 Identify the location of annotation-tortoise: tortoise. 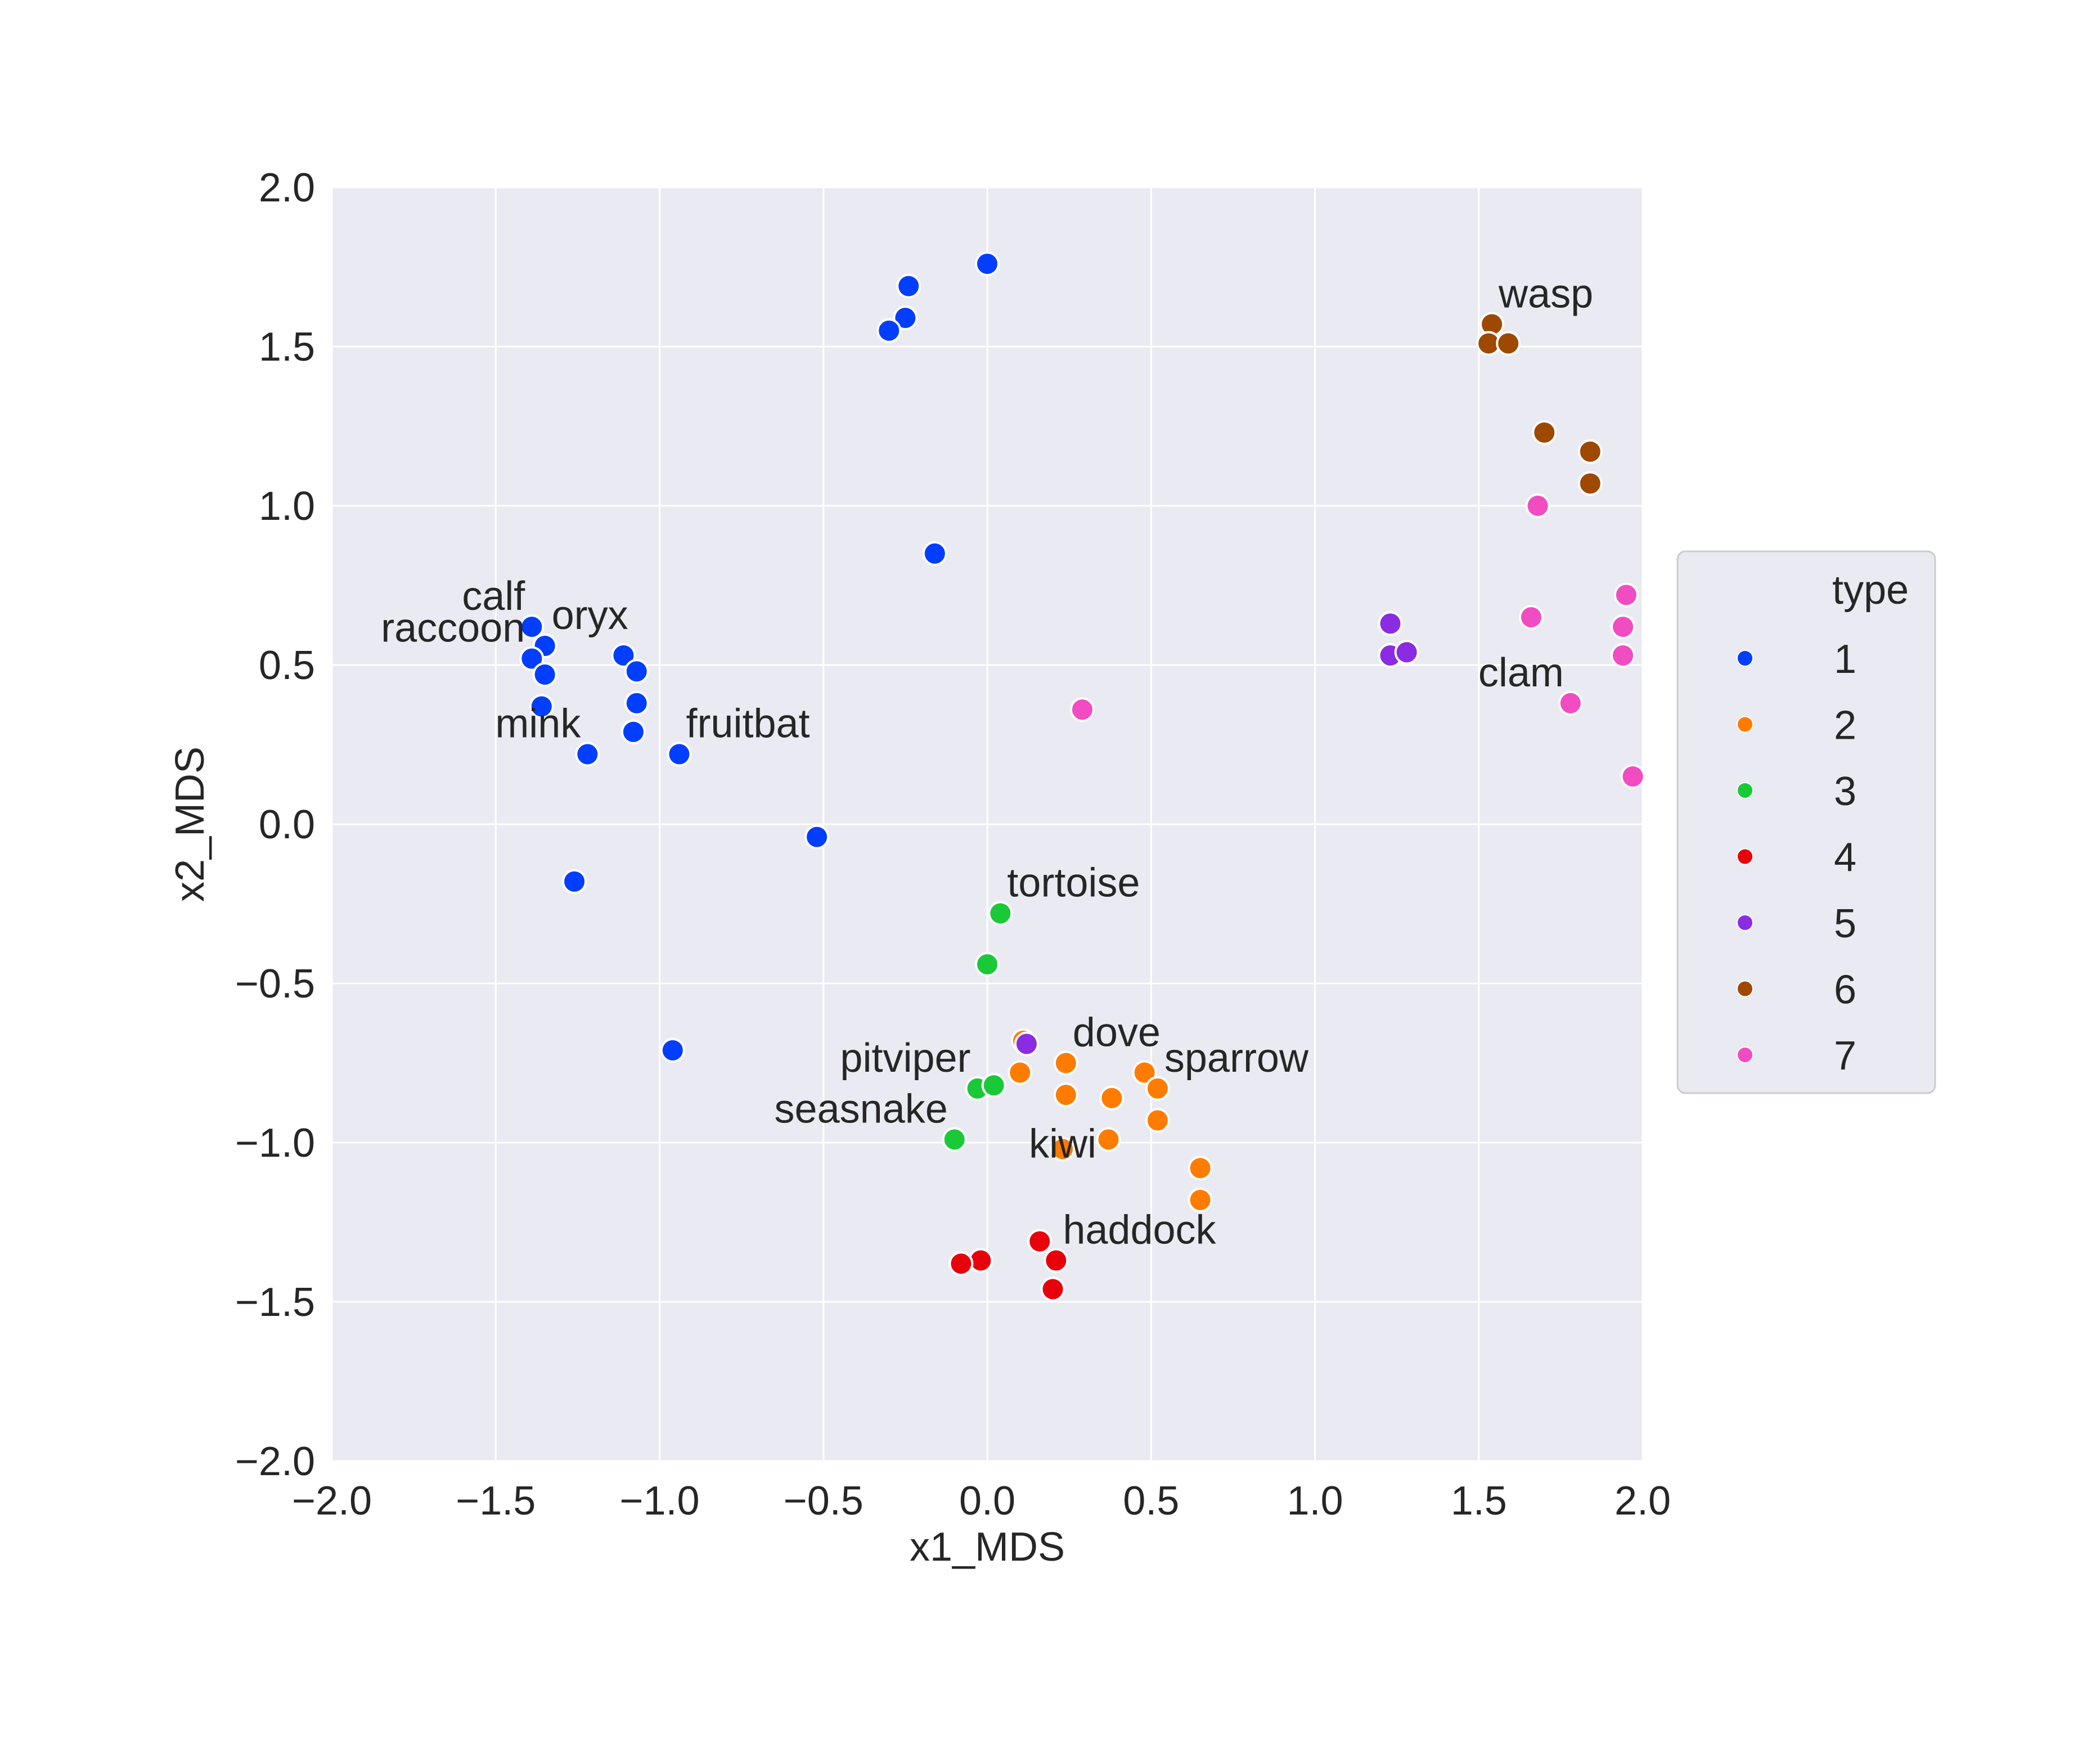
(1073, 882).